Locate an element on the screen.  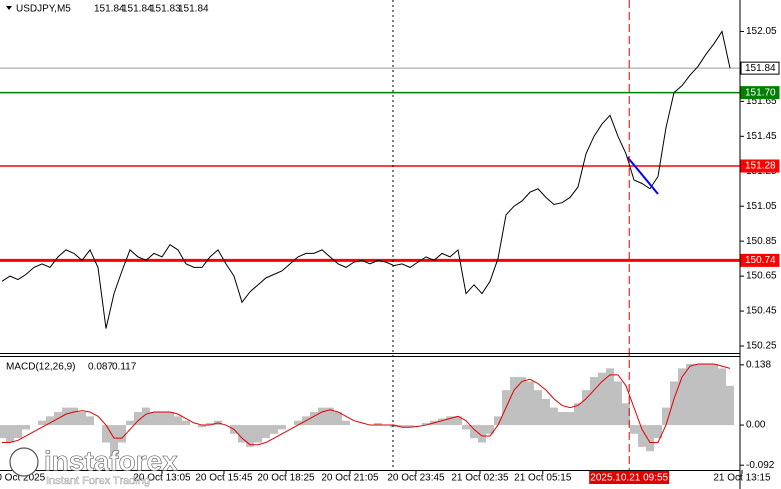
x-tick-label: 20 Oct 15:45 is located at coordinates (224, 478).